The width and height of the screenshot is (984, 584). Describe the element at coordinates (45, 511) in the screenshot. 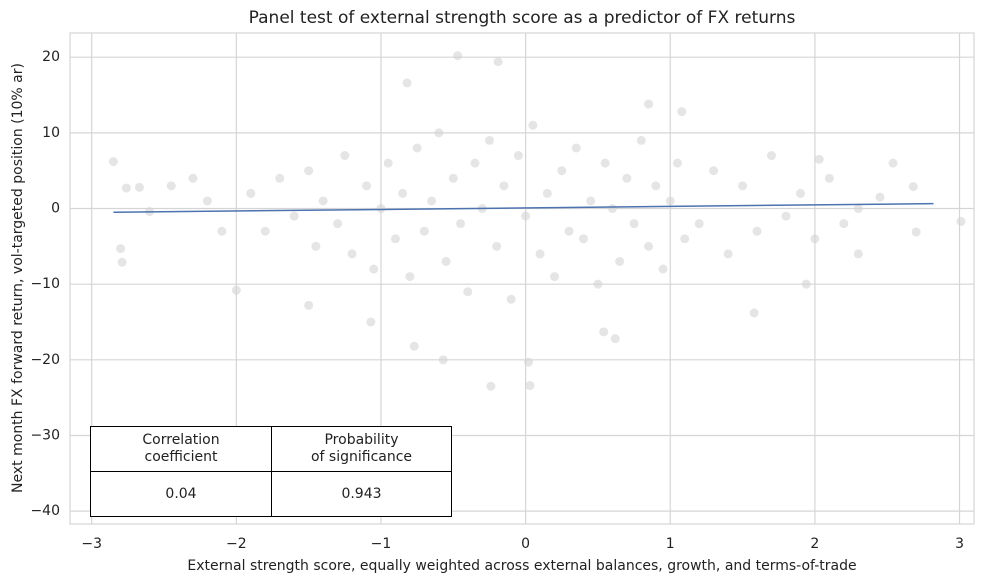

I see `y-tick-label: −40` at that location.